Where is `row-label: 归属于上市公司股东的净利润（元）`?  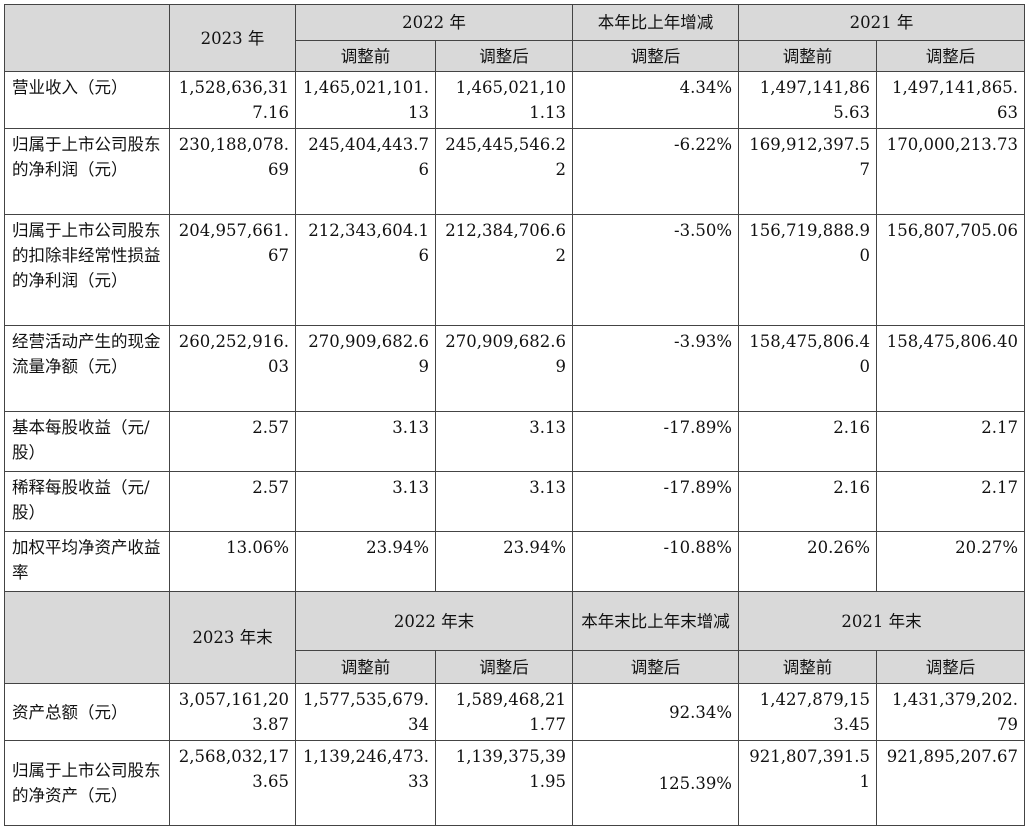 row-label: 归属于上市公司股东的净利润（元） is located at coordinates (87, 171).